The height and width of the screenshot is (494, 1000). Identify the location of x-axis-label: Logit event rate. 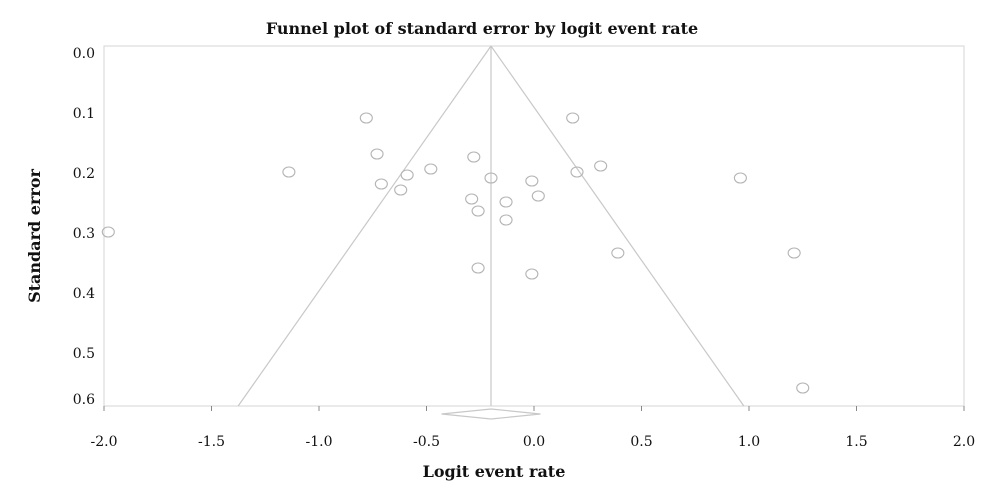
(494, 471).